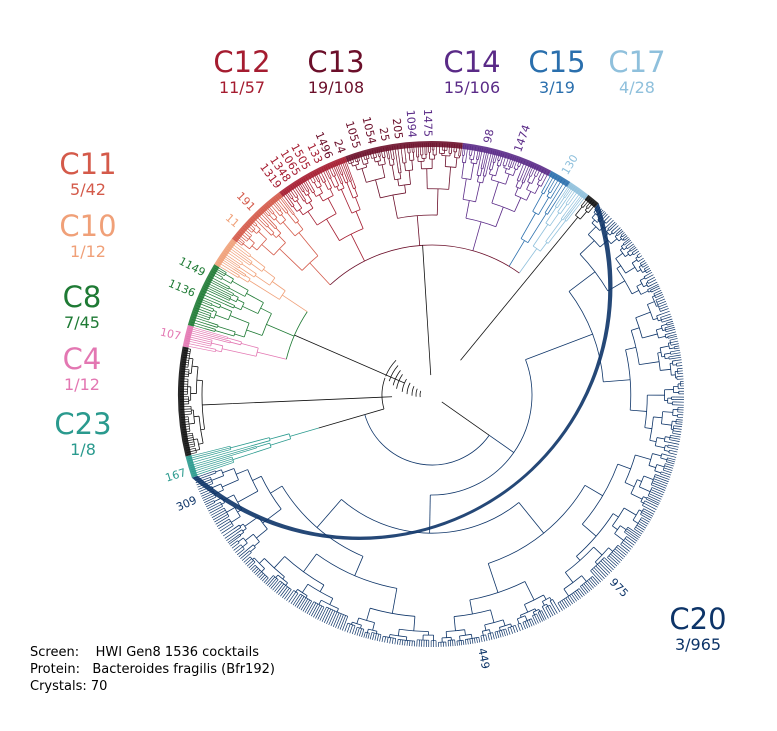 Image resolution: width=777 pixels, height=731 pixels. Describe the element at coordinates (82, 322) in the screenshot. I see `cluster-c8-count: 7/45` at that location.